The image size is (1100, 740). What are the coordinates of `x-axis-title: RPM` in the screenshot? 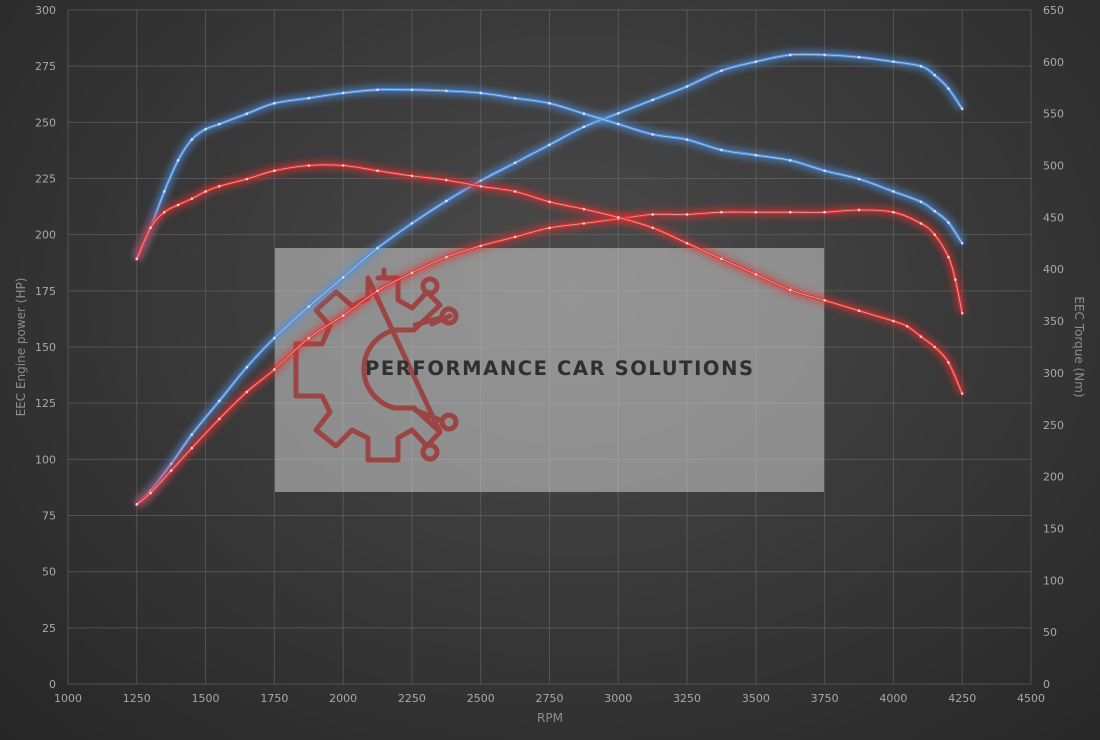 It's located at (550, 718).